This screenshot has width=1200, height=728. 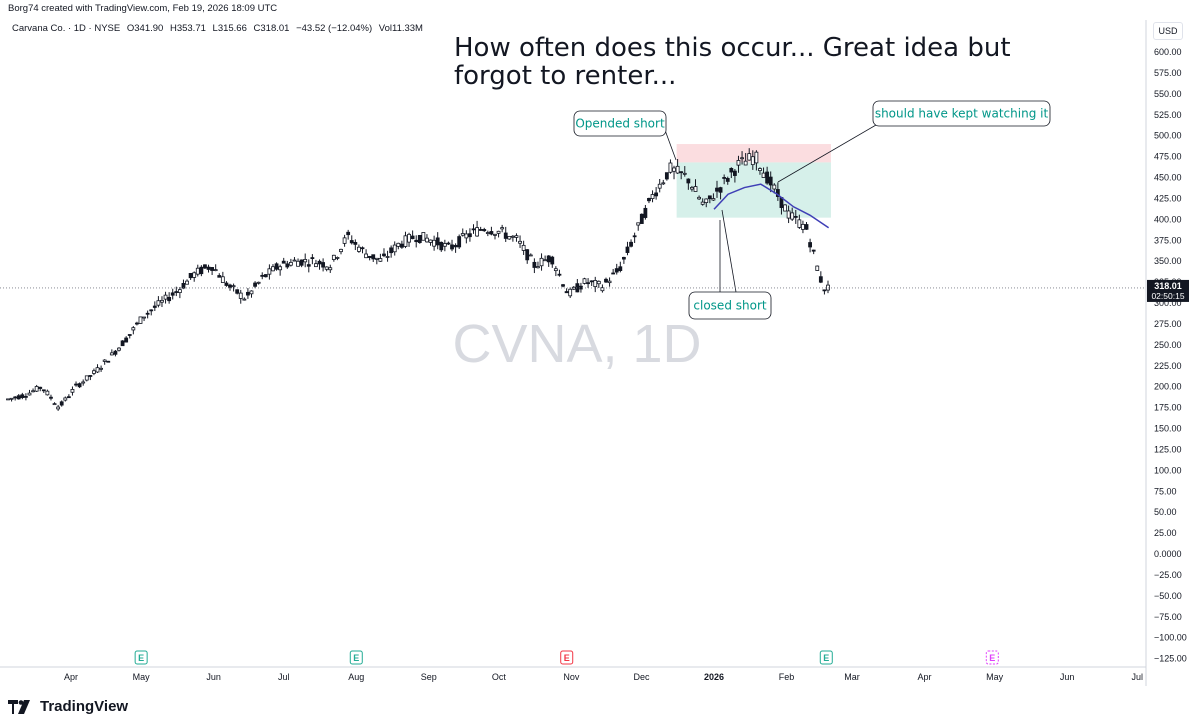 I want to click on annotation-callout: closed short, so click(x=730, y=264).